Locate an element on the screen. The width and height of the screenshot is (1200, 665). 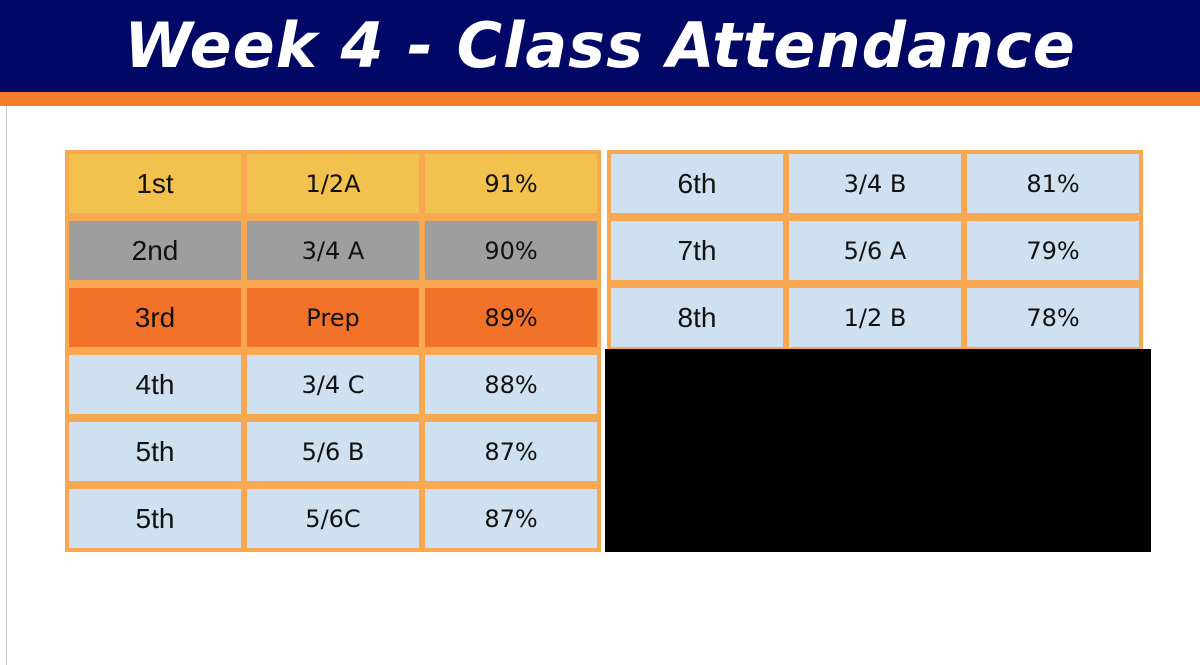
attendance-cell: 81% is located at coordinates (1053, 183).